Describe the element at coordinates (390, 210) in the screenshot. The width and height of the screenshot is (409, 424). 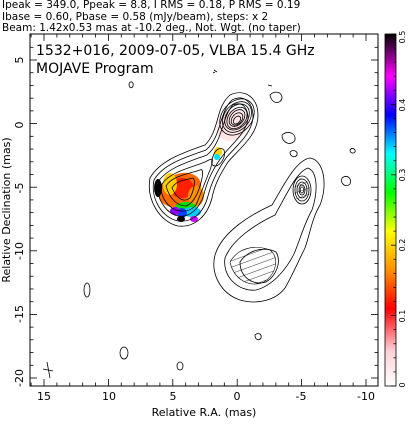
I see `colorbar-gradient` at that location.